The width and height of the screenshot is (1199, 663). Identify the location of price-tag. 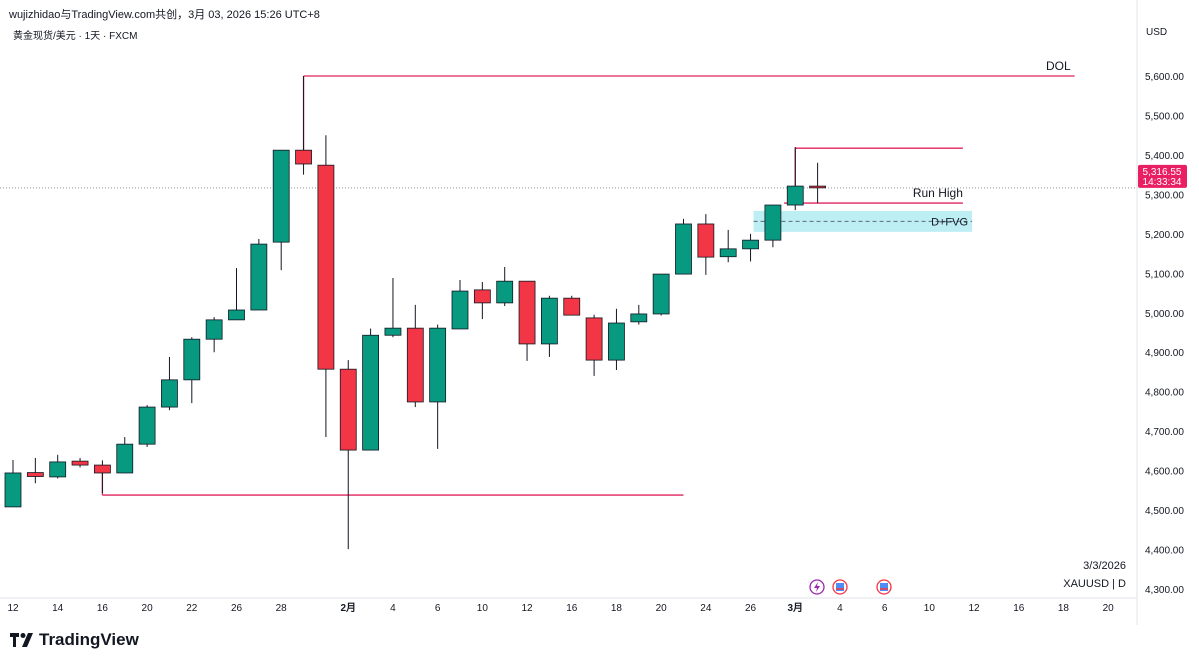
(1162, 176).